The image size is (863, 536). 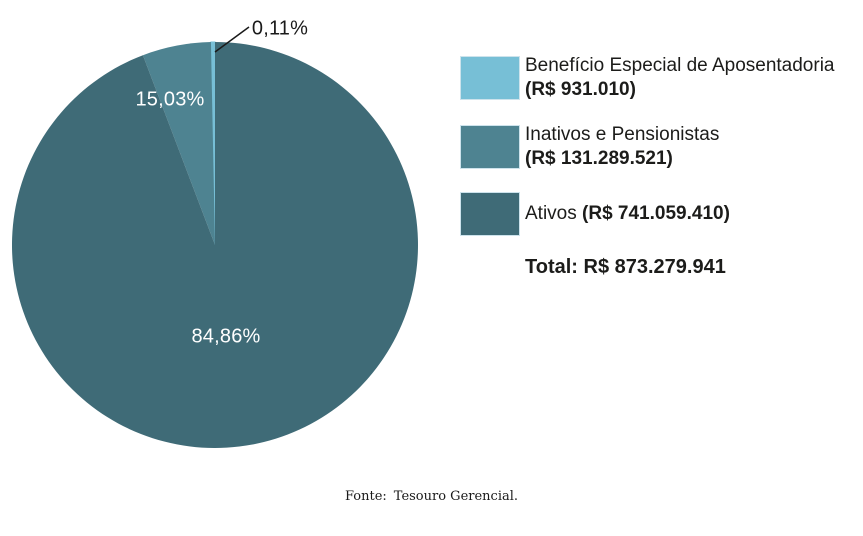 What do you see at coordinates (280, 28) in the screenshot?
I see `slice-label-beneficio: 0,11%` at bounding box center [280, 28].